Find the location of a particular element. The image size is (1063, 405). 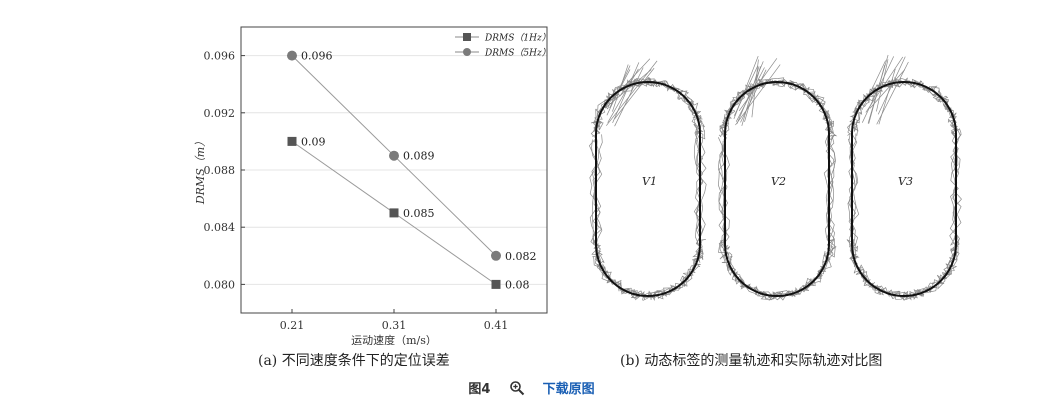

data-label-s0-0: 0.09 is located at coordinates (313, 141).